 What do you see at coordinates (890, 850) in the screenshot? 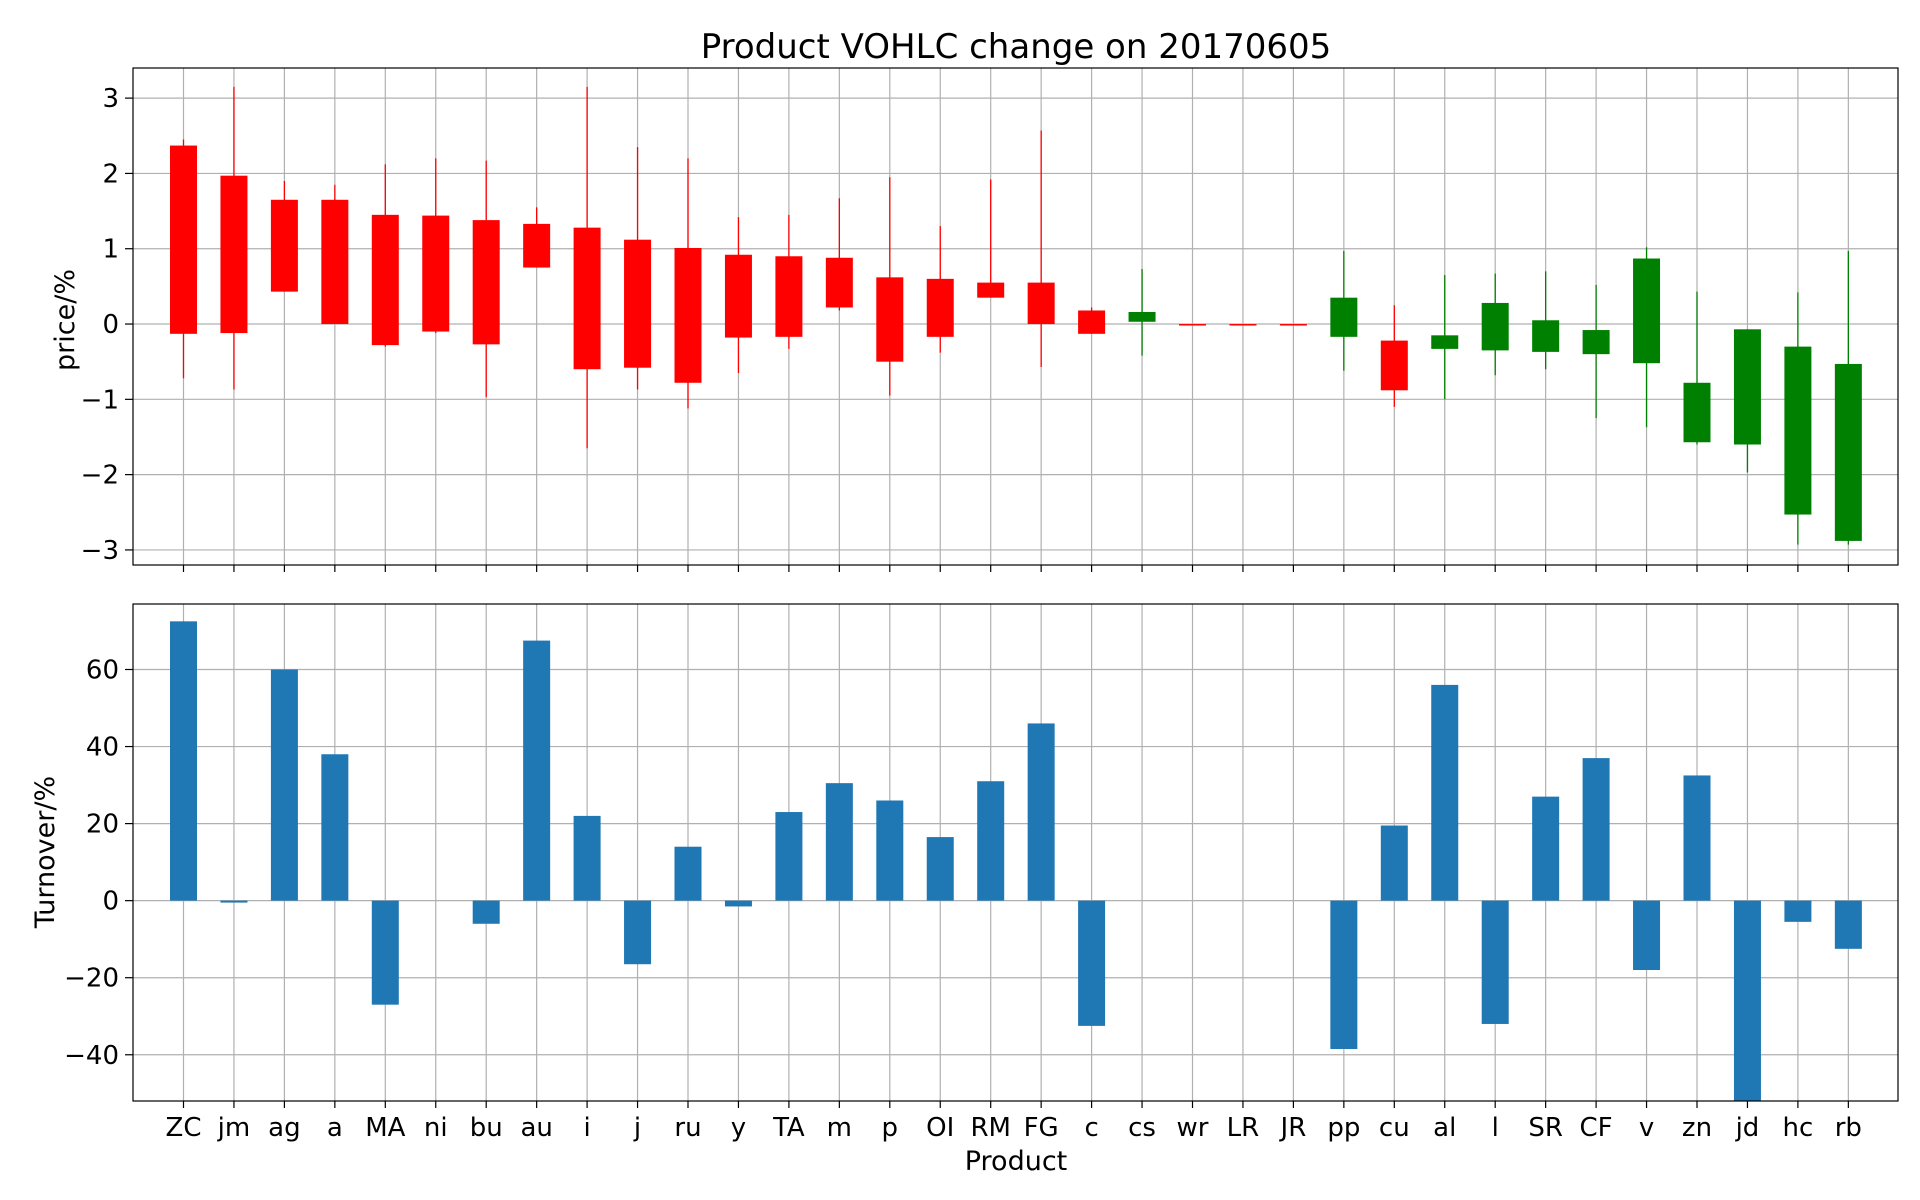
I see `turnover-bar-p` at bounding box center [890, 850].